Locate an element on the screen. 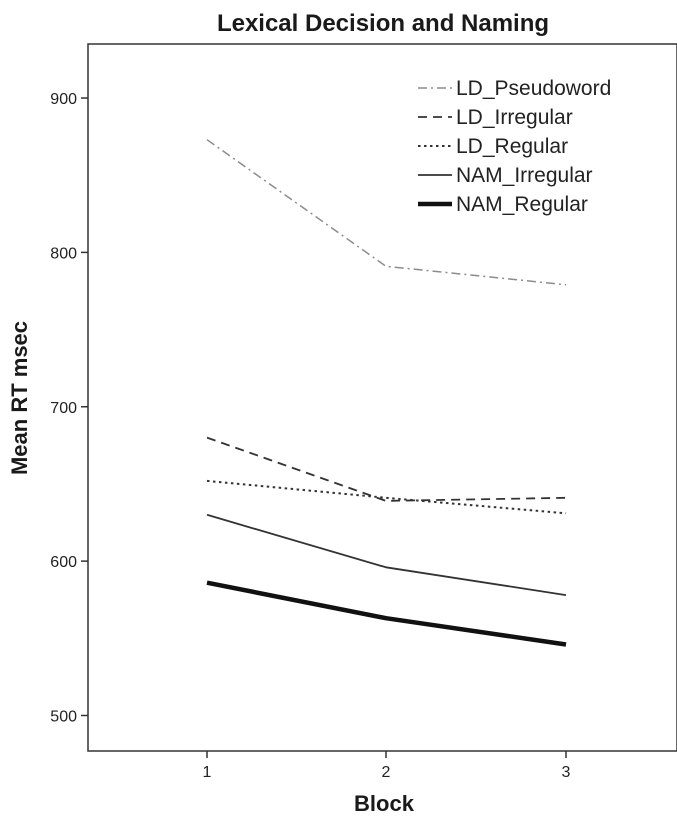  y-tick-label: 900 is located at coordinates (63, 99).